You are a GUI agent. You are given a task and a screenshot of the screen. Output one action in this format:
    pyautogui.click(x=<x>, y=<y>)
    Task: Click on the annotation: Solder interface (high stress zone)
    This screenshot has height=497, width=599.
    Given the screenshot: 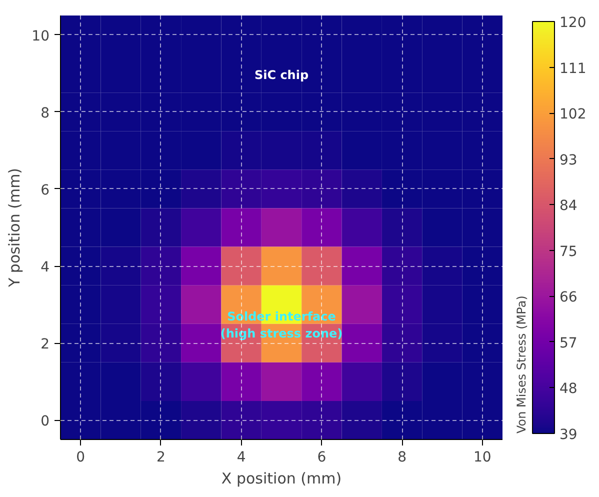 What is the action you would take?
    pyautogui.click(x=281, y=325)
    